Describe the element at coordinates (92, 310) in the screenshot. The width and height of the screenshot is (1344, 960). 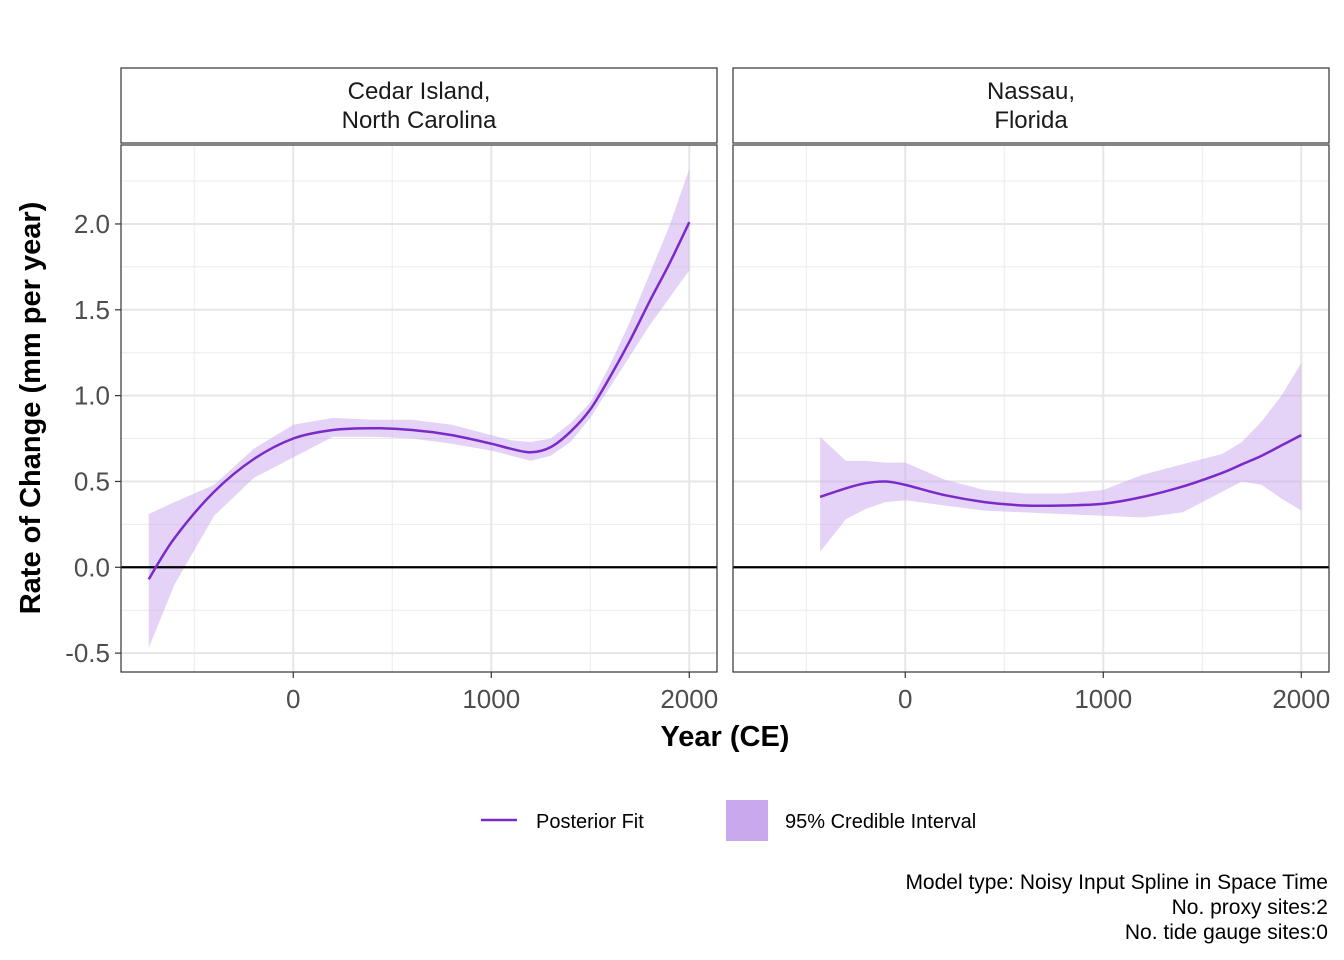
I see `y-tick-label: 1.5` at that location.